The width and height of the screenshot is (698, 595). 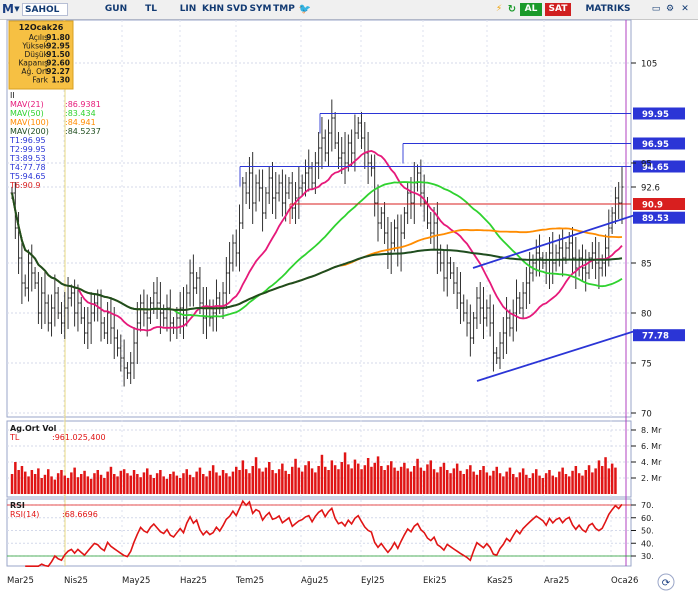 What do you see at coordinates (8, 9) in the screenshot?
I see `logo-letter: M` at bounding box center [8, 9].